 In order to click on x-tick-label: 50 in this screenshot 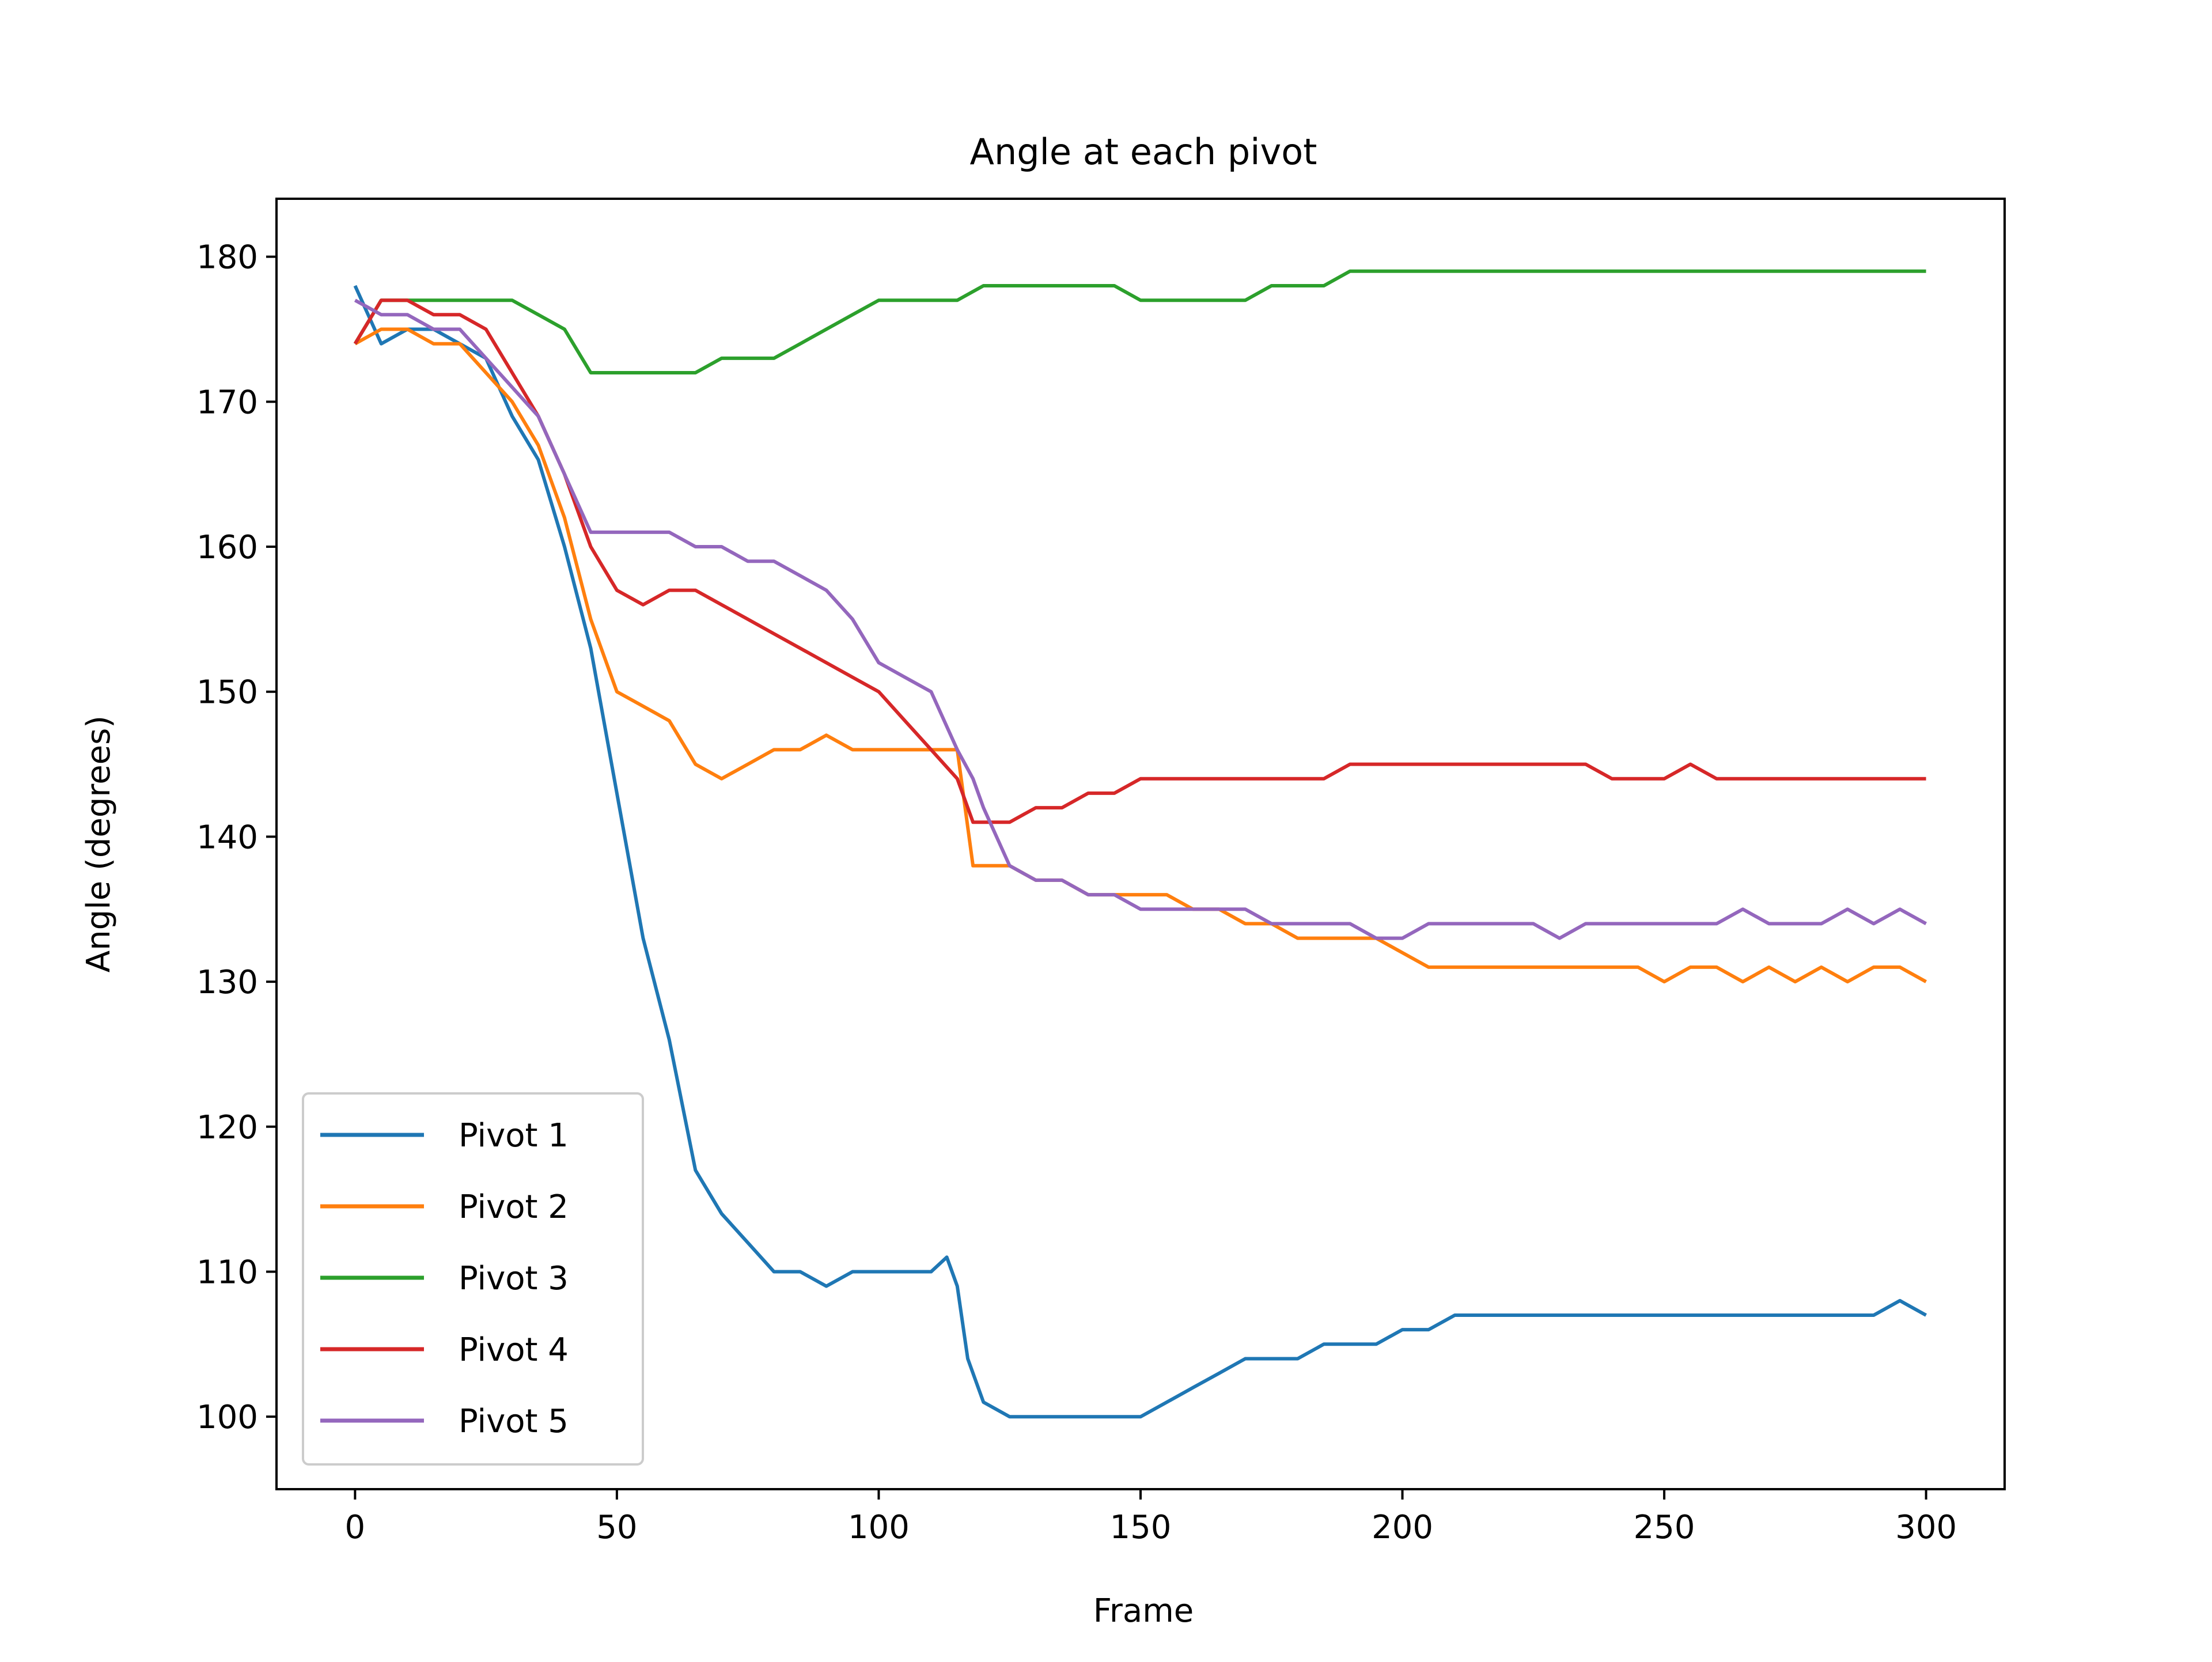, I will do `click(616, 1528)`.